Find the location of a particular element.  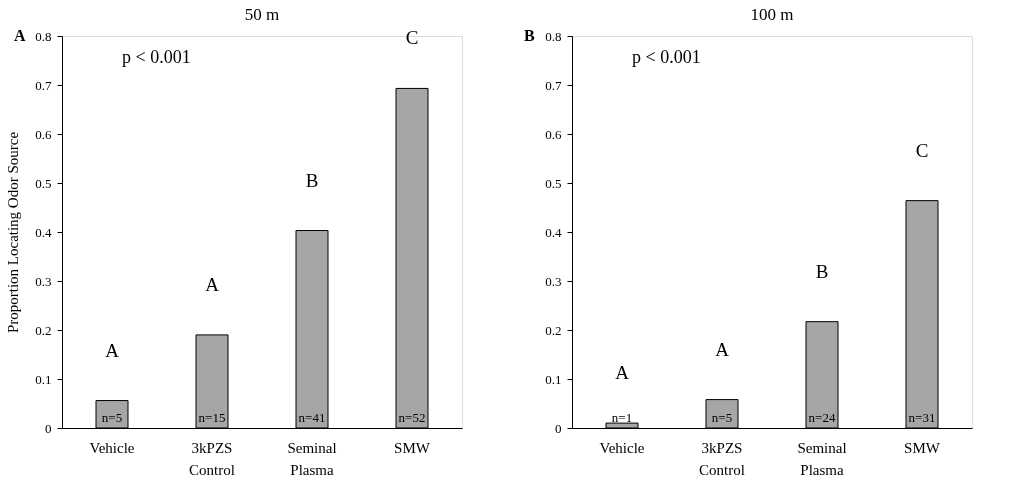

y-axis-title: Proportion Locating Odor Source is located at coordinates (13, 232).